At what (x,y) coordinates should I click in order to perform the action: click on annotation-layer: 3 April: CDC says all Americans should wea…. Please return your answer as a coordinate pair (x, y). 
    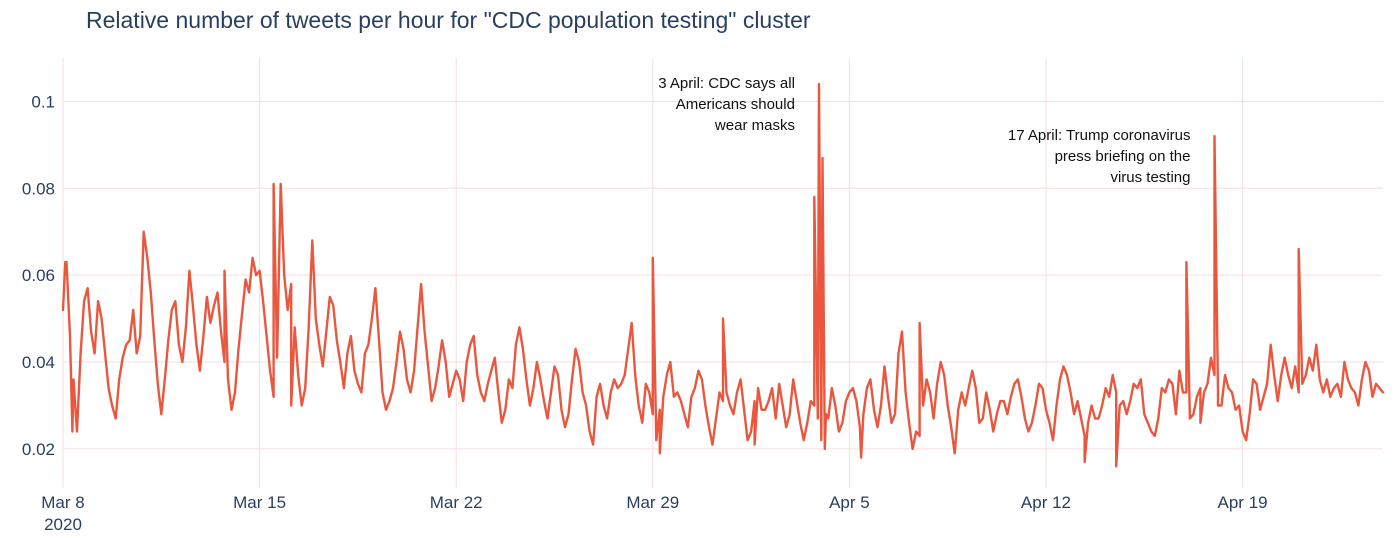
    Looking at the image, I should click on (924, 130).